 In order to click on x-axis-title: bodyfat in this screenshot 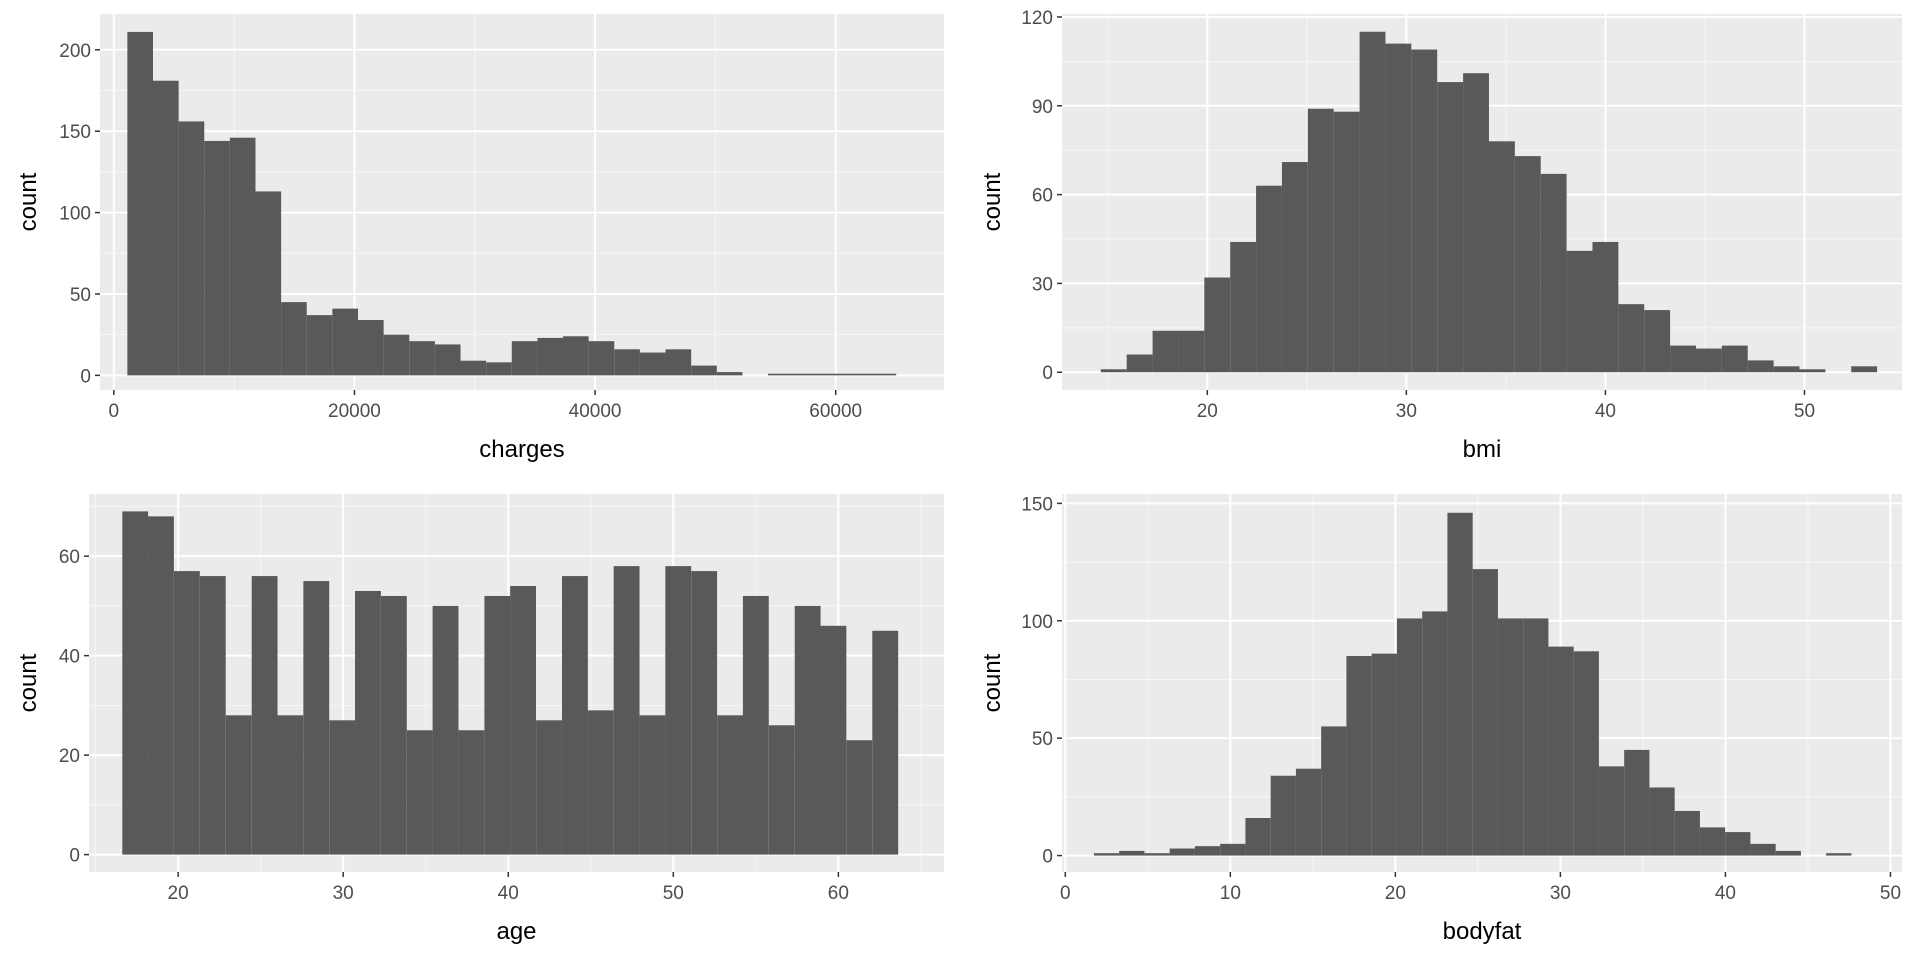, I will do `click(1482, 931)`.